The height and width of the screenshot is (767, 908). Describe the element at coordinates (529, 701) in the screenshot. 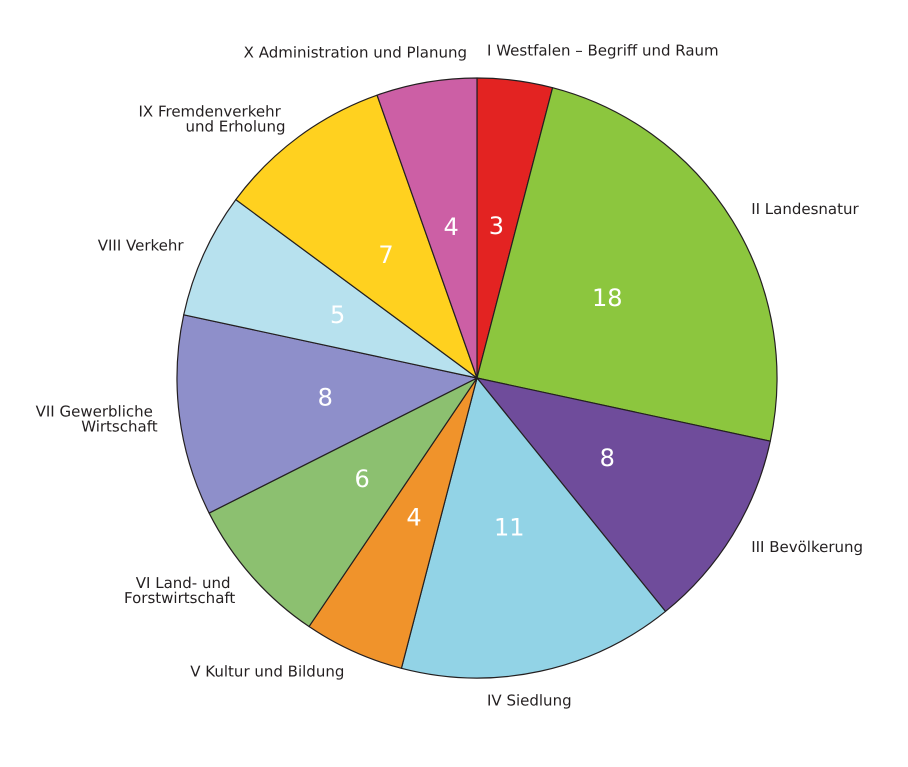

I see `slice-label: IV Siedlung` at that location.